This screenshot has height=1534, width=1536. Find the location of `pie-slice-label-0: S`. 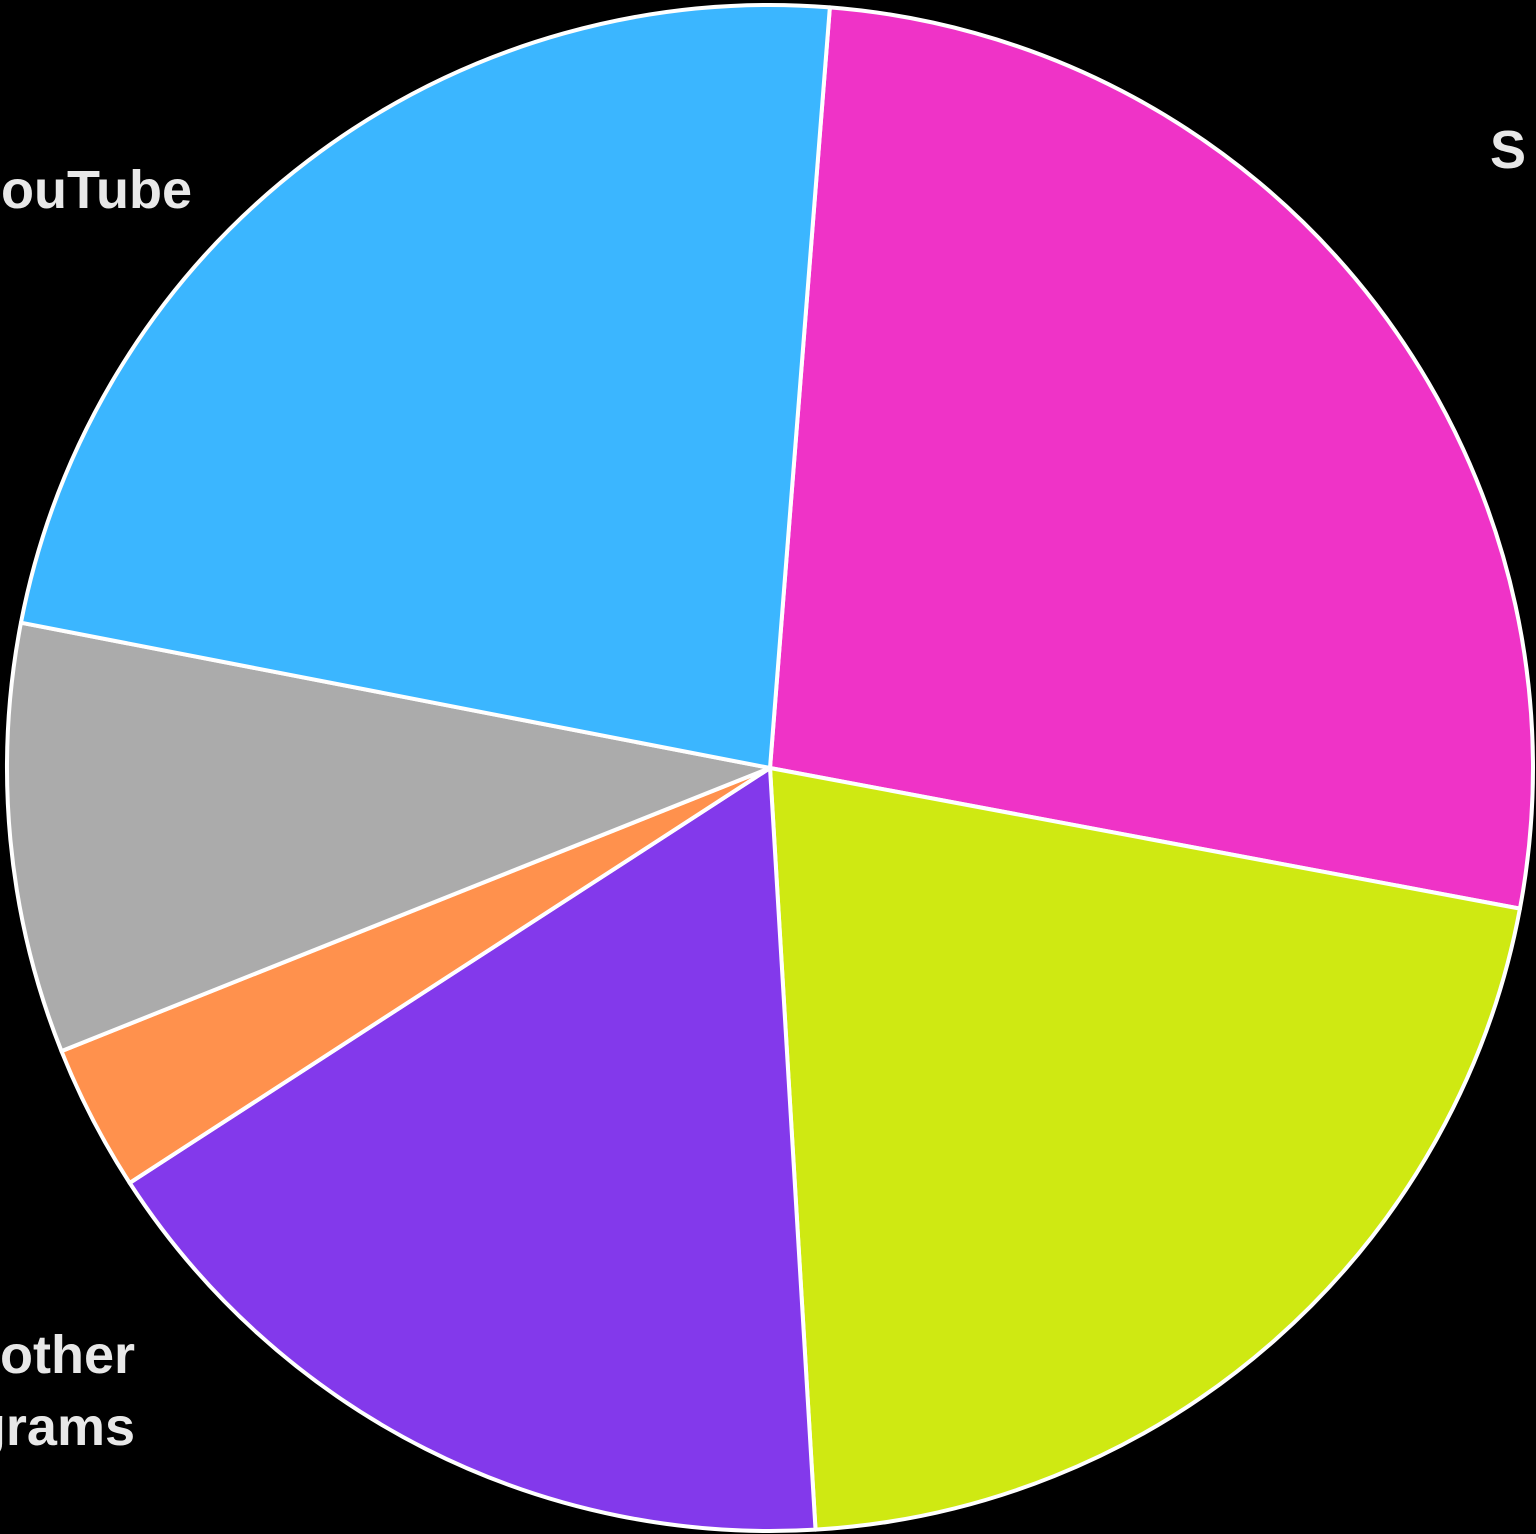

pie-slice-label-0: S is located at coordinates (1508, 150).